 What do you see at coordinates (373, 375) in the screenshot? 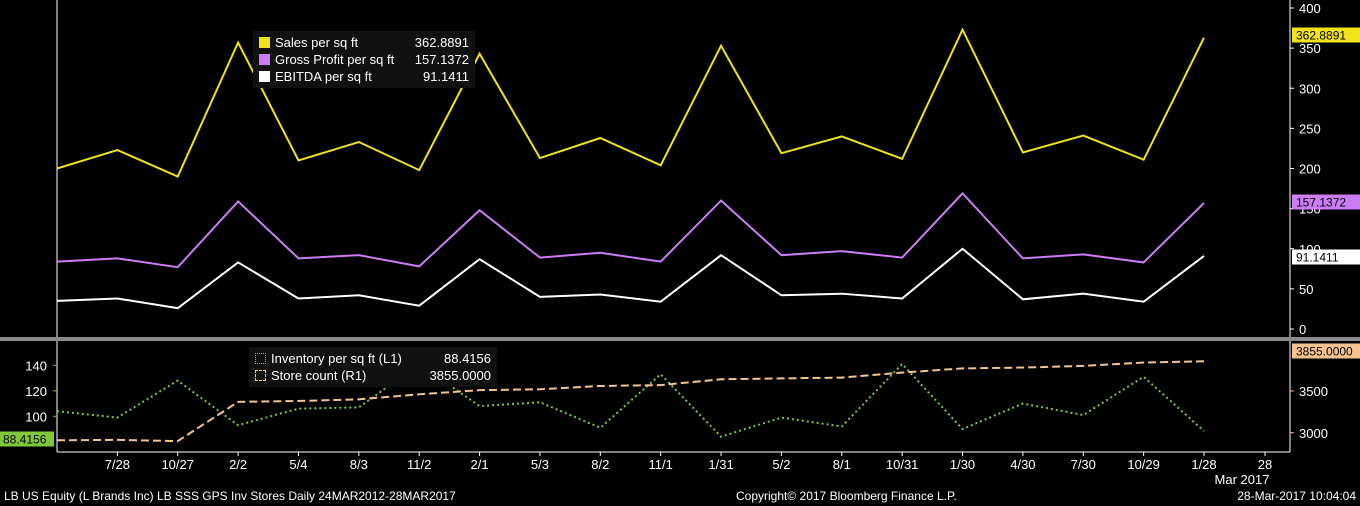
I see `legend-entry: Store count (R1) 3855.0000` at bounding box center [373, 375].